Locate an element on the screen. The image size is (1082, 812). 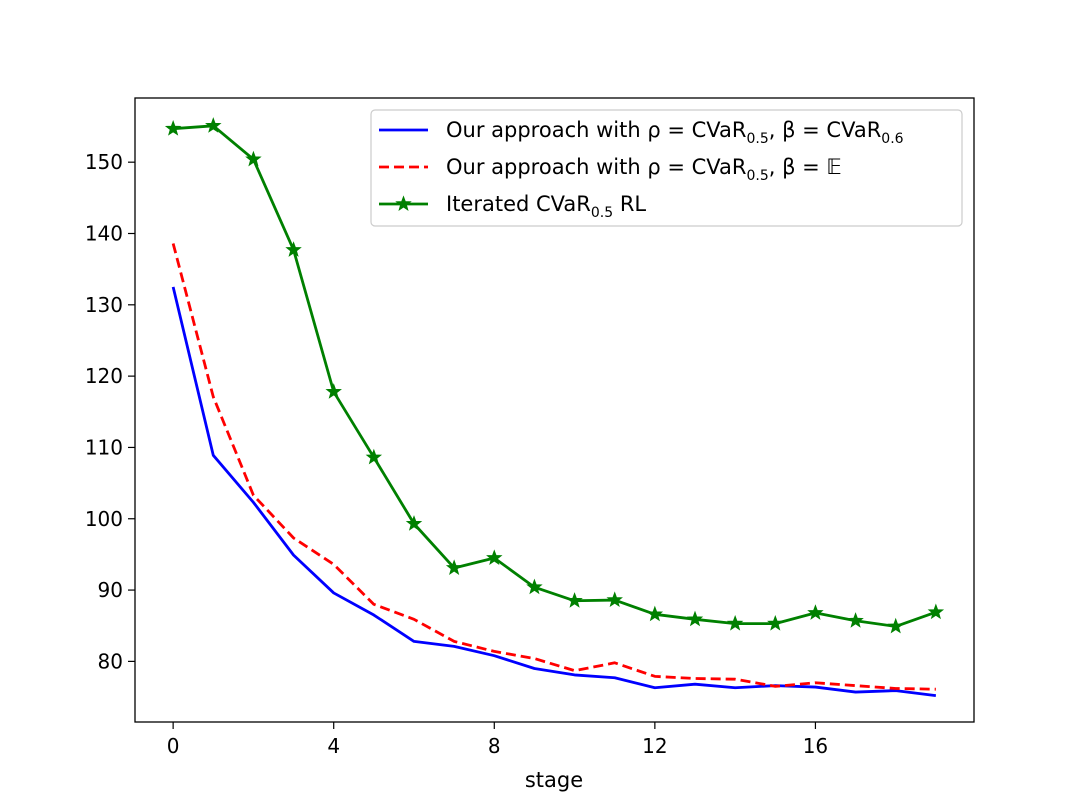
y-tick-label: 150 is located at coordinates (104, 162).